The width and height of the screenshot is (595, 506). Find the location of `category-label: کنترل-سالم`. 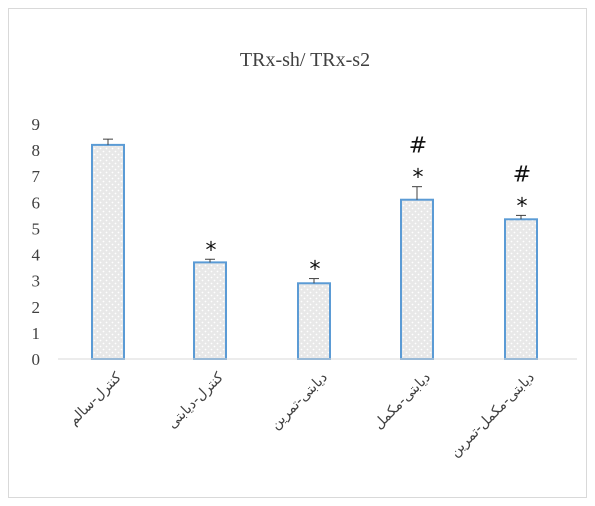

category-label: کنترل-سالم is located at coordinates (95, 398).